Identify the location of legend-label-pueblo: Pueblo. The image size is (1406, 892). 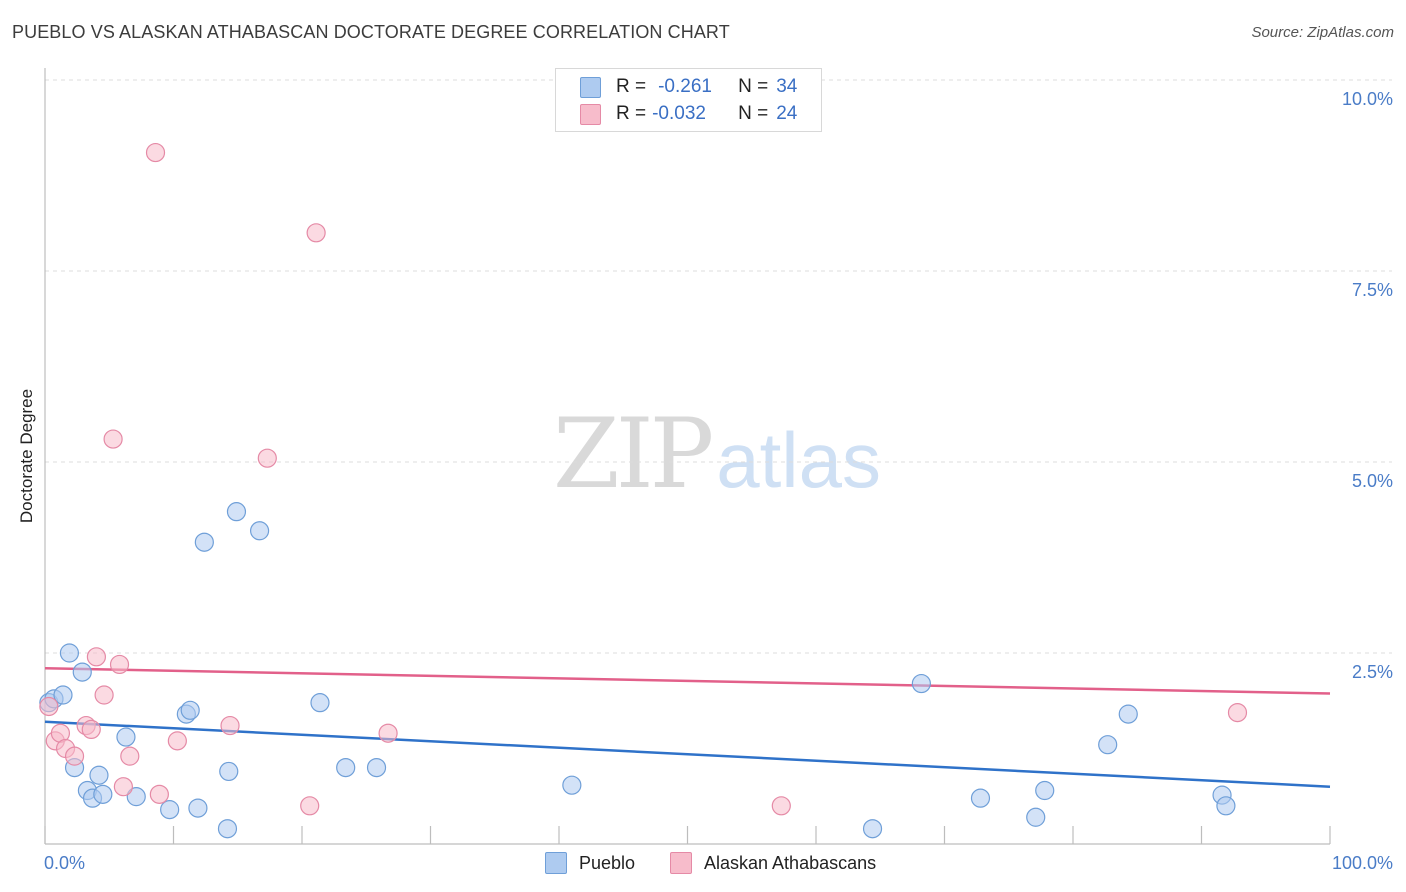
(607, 862).